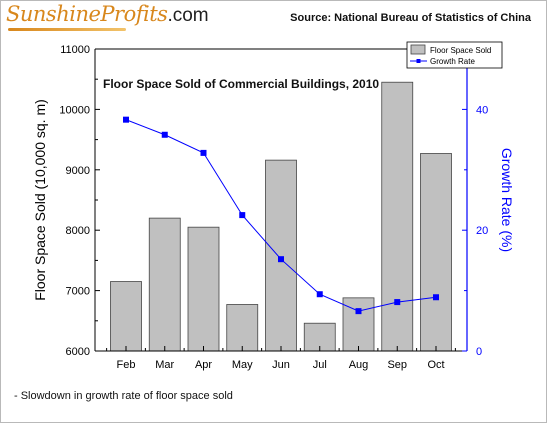 This screenshot has height=423, width=547. Describe the element at coordinates (358, 311) in the screenshot. I see `growth-point-aug` at that location.